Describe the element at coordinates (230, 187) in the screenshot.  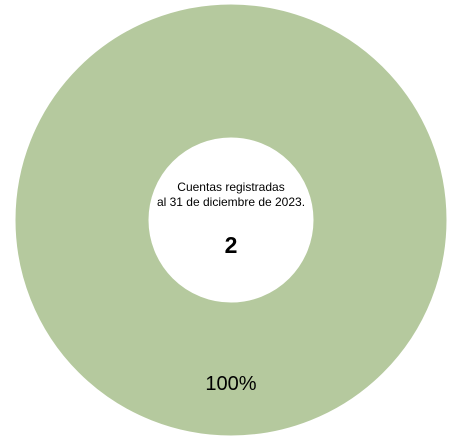
I see `center-caption-line-1: Cuentas registradas` at that location.